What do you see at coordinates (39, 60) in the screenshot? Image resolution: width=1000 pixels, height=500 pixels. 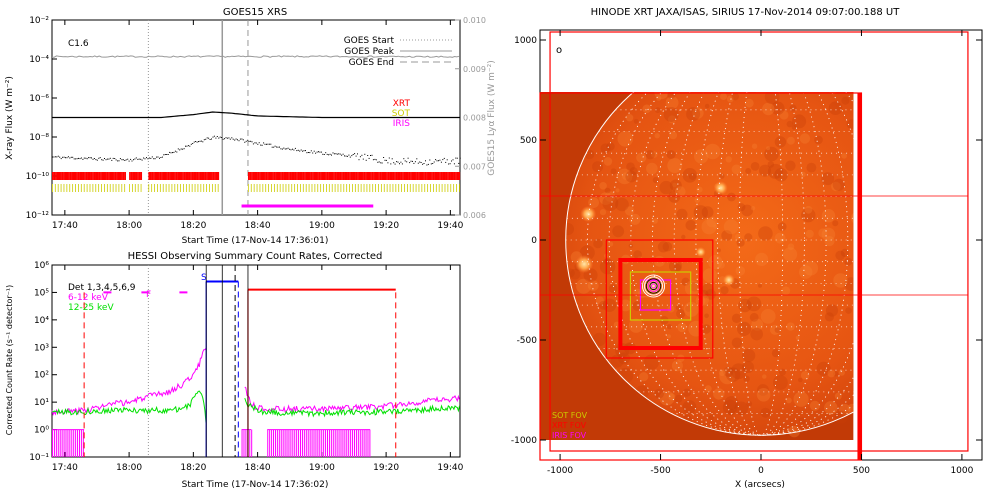 I see `goes-y-tick-label: 10⁻⁴` at bounding box center [39, 60].